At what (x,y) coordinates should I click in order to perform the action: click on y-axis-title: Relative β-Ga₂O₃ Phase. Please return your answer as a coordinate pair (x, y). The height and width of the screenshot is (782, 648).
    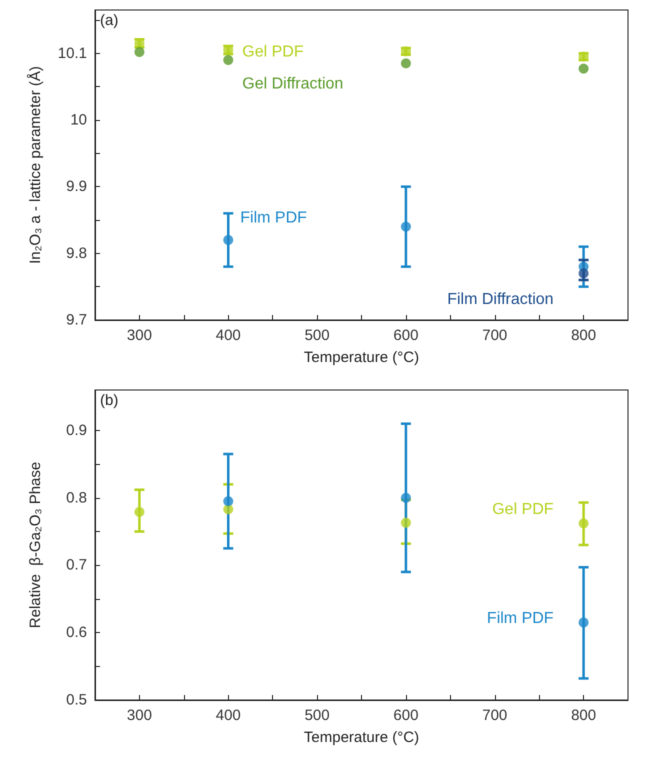
    Looking at the image, I should click on (35, 545).